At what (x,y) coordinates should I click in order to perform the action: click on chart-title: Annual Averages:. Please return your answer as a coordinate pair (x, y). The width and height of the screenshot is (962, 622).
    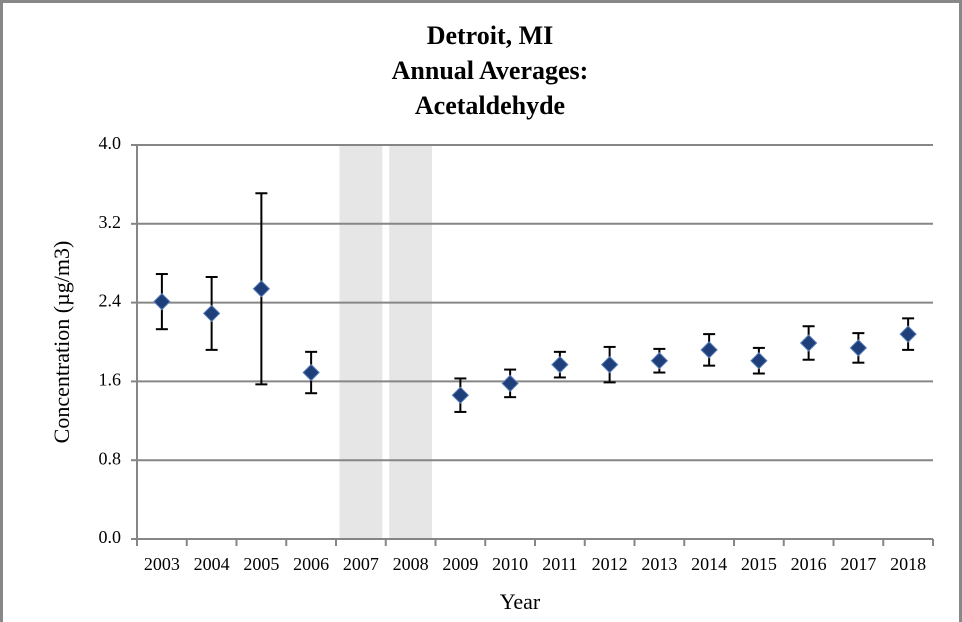
    Looking at the image, I should click on (490, 70).